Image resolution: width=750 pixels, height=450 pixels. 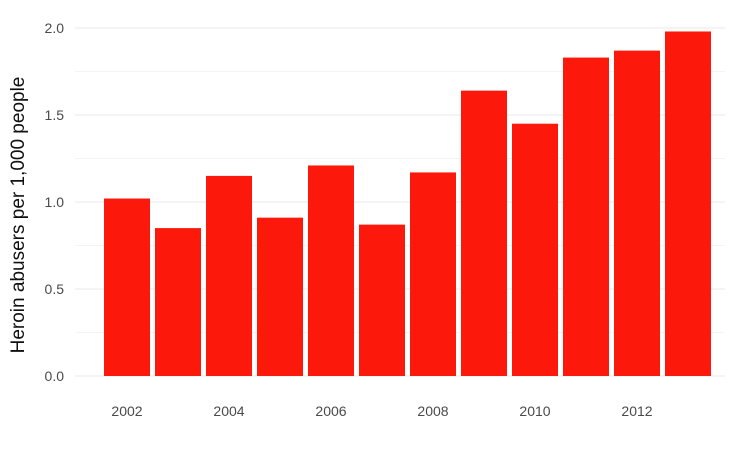 I want to click on bar-2004, so click(x=229, y=275).